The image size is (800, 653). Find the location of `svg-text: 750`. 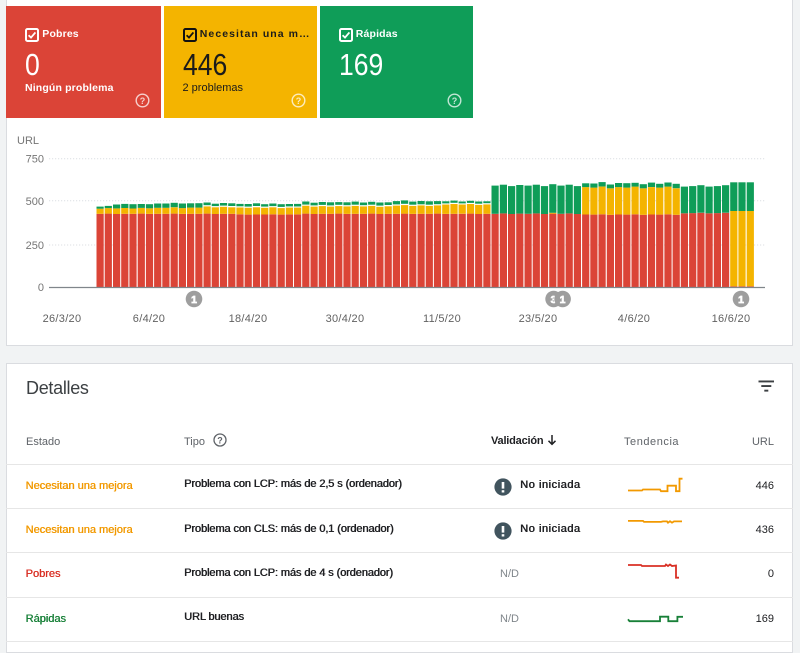

svg-text: 750 is located at coordinates (35, 160).